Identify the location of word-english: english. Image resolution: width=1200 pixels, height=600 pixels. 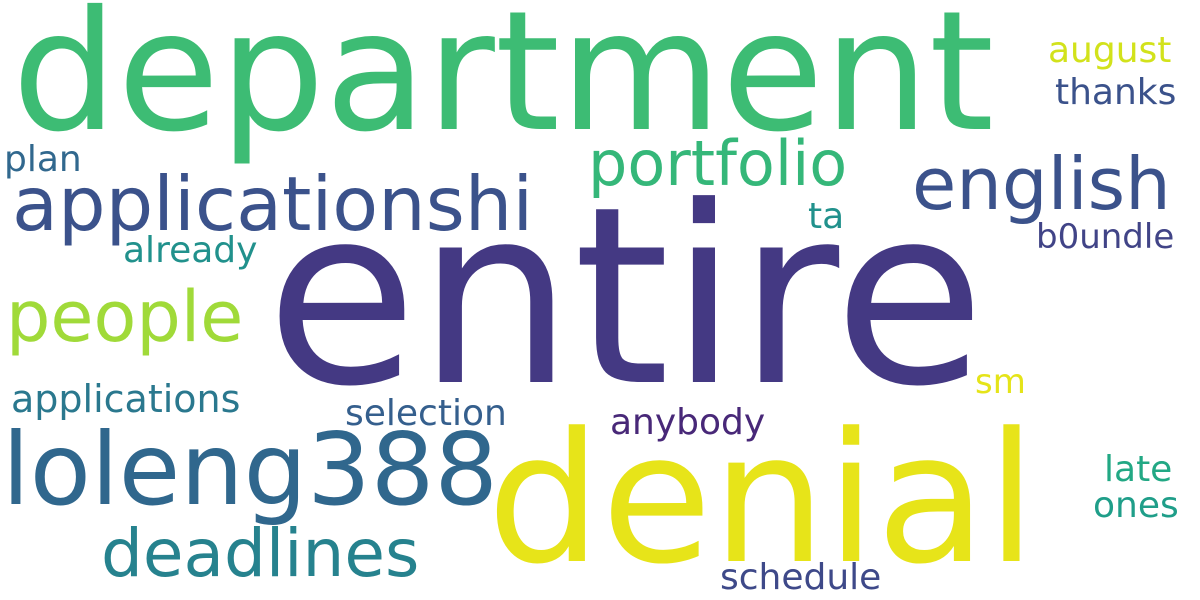
(1041, 184).